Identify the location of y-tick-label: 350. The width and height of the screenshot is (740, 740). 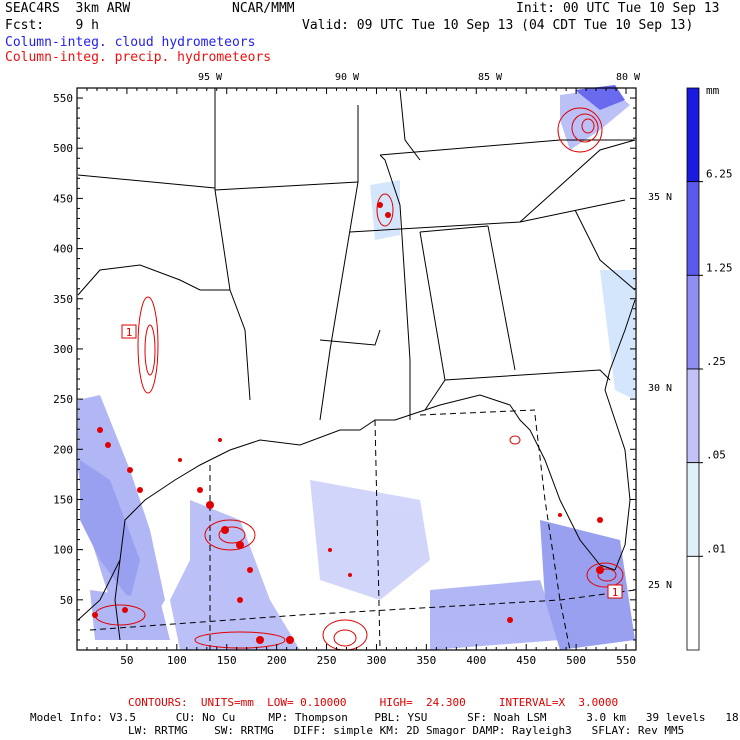
(63, 299).